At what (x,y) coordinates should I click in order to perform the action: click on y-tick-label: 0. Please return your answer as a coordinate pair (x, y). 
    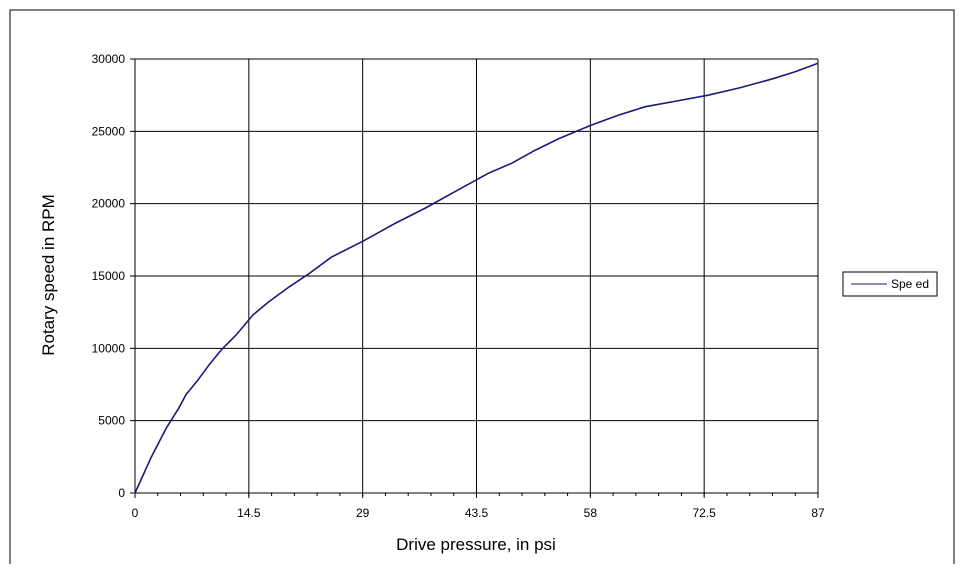
    Looking at the image, I should click on (121, 493).